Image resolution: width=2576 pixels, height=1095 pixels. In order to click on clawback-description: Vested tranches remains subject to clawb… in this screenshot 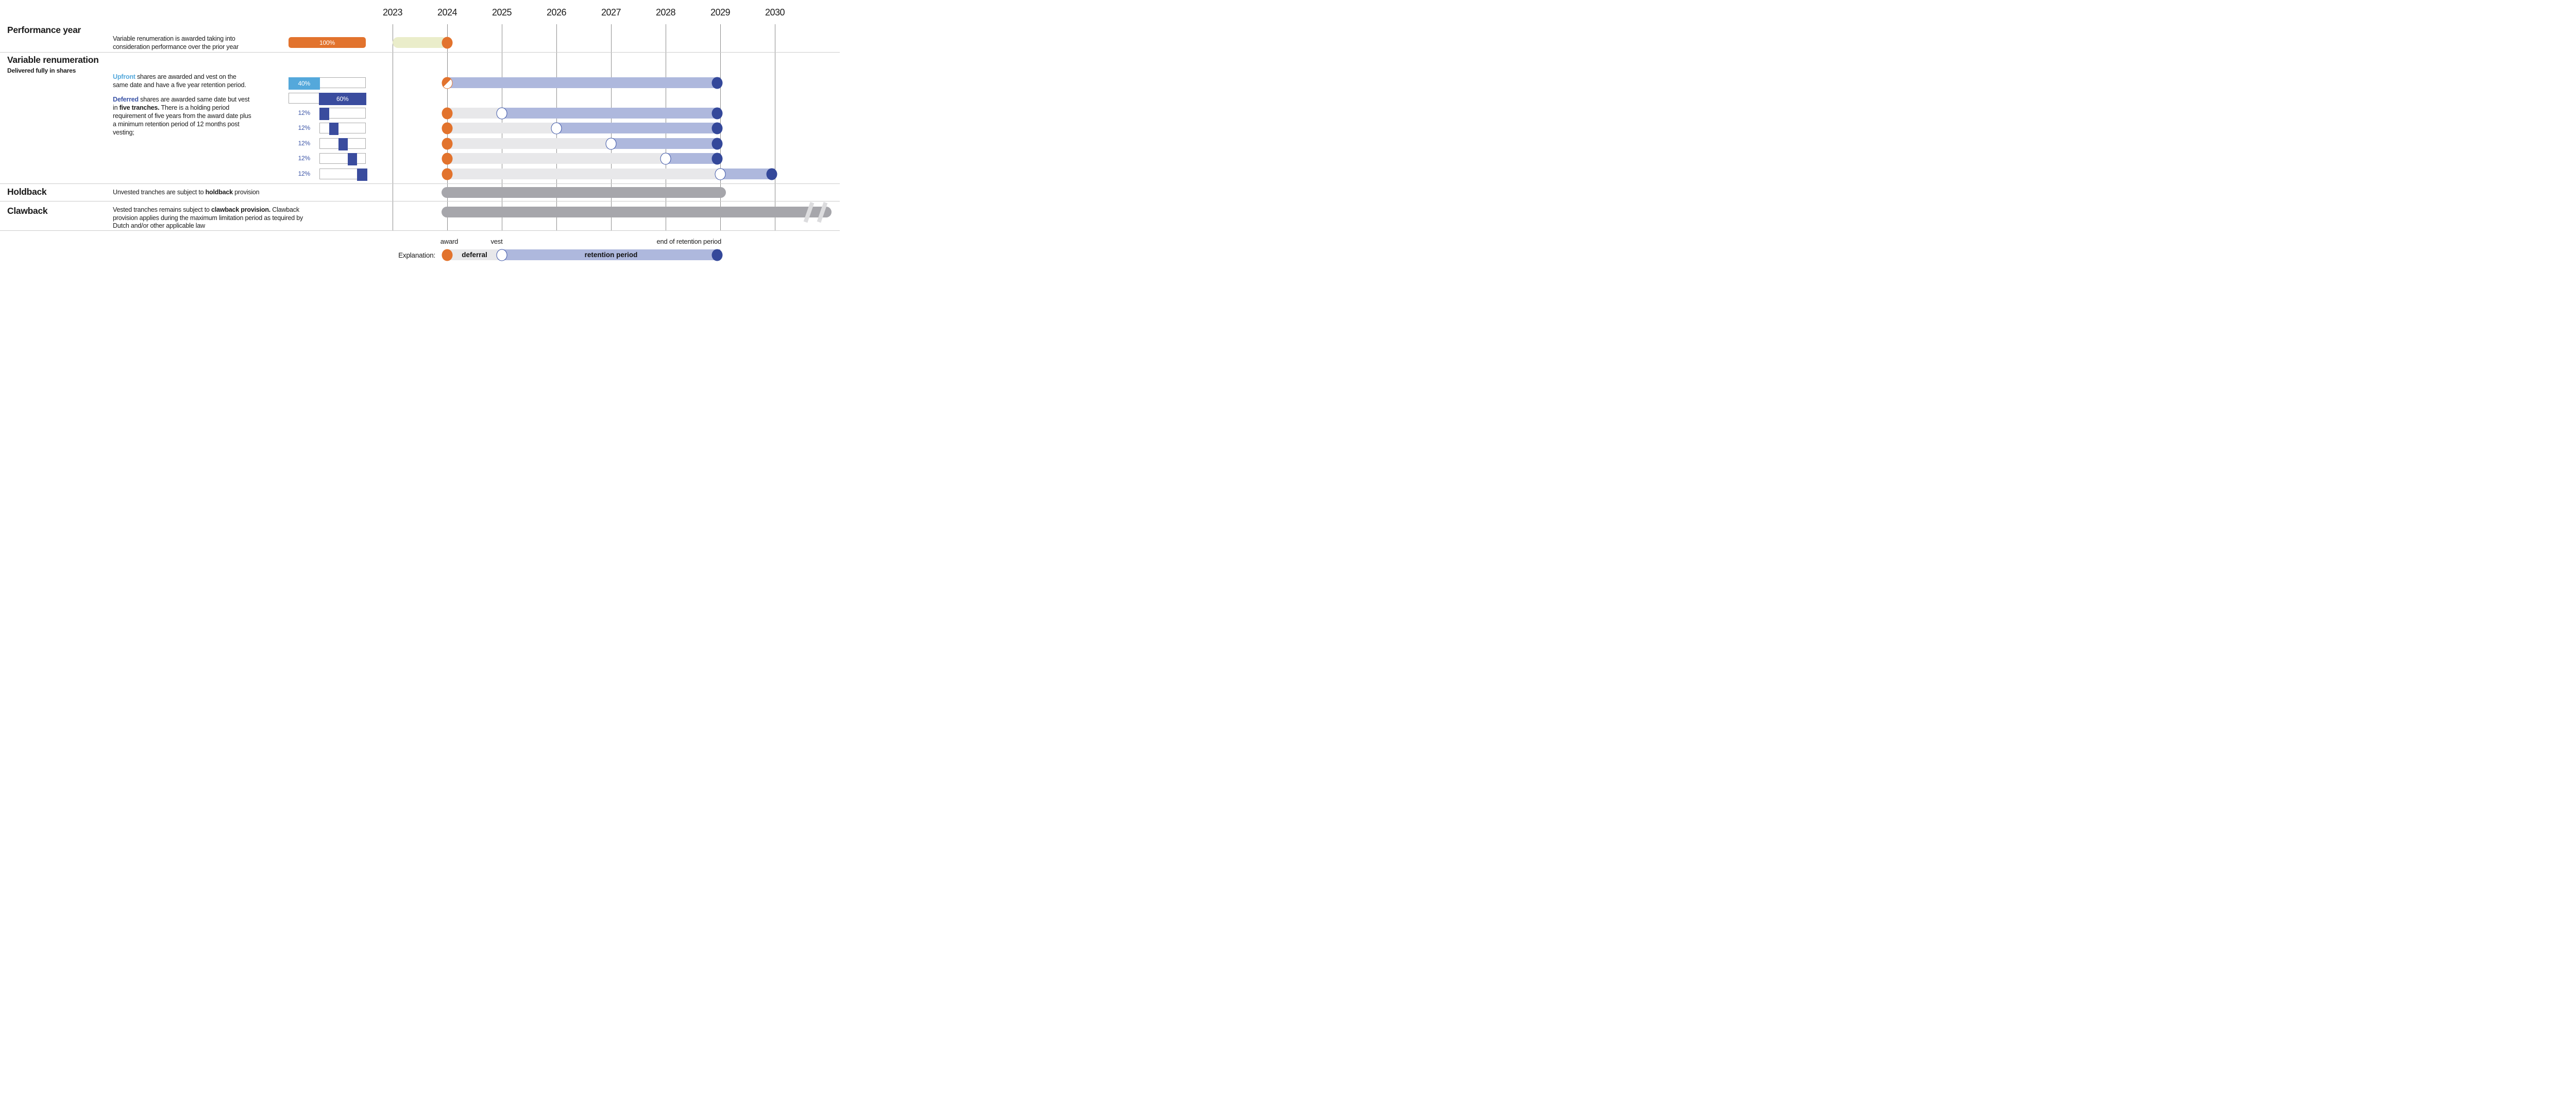, I will do `click(208, 217)`.